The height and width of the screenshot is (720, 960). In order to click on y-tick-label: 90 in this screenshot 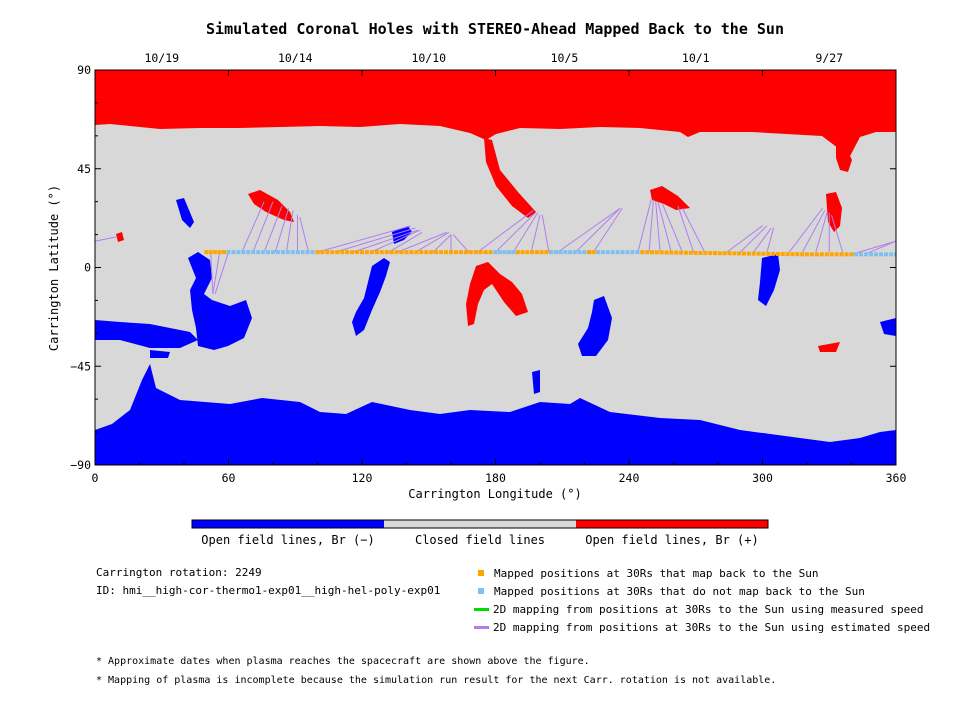, I will do `click(84, 70)`.